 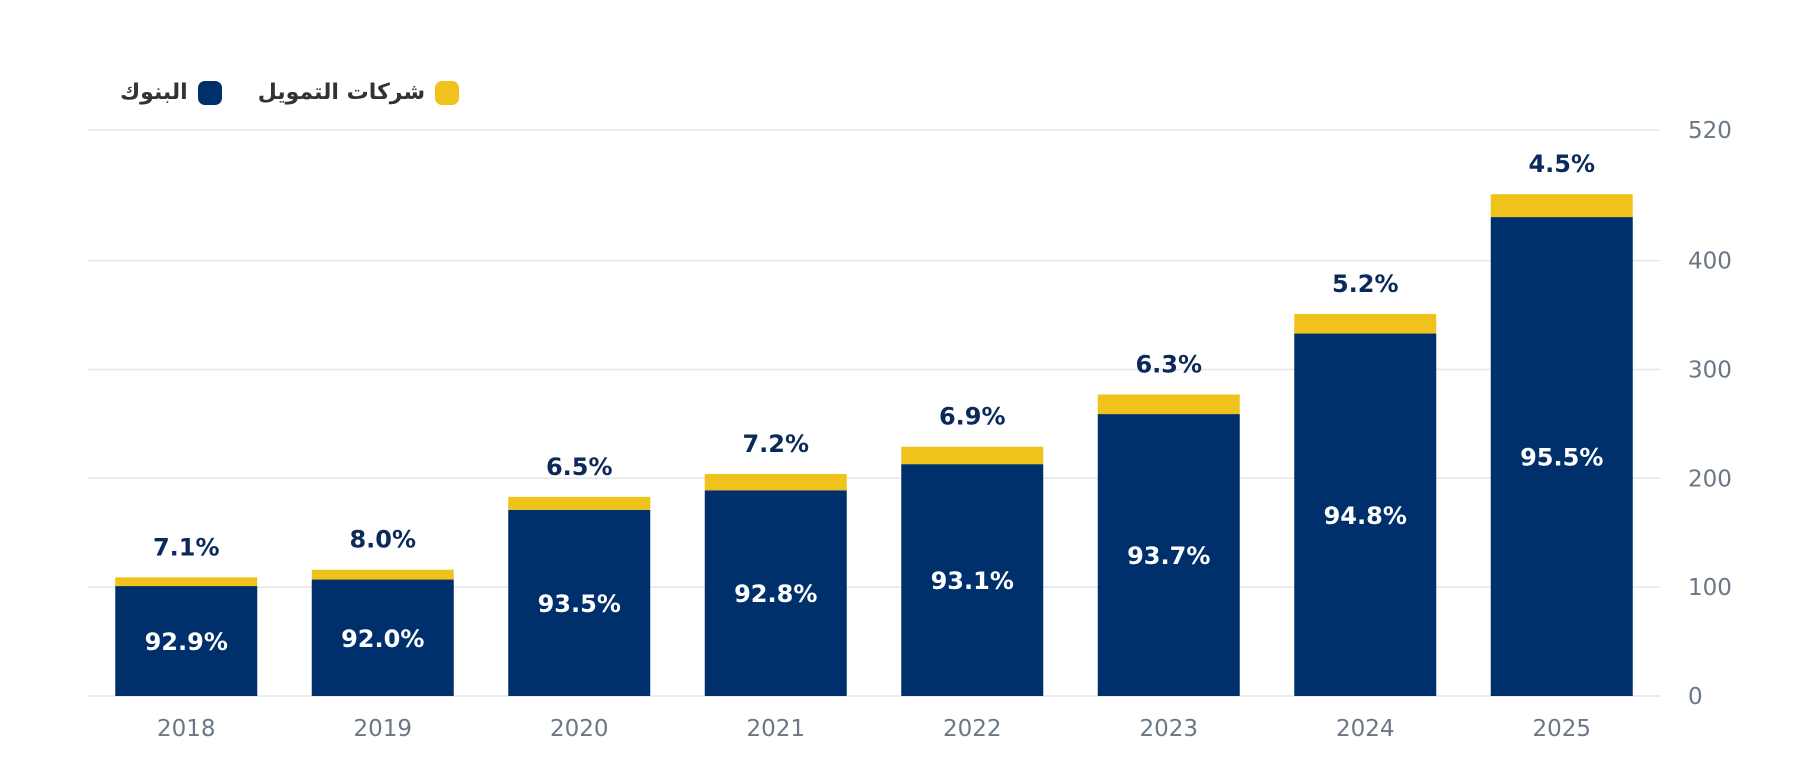 I want to click on x-tick-label: 2022, so click(x=972, y=729).